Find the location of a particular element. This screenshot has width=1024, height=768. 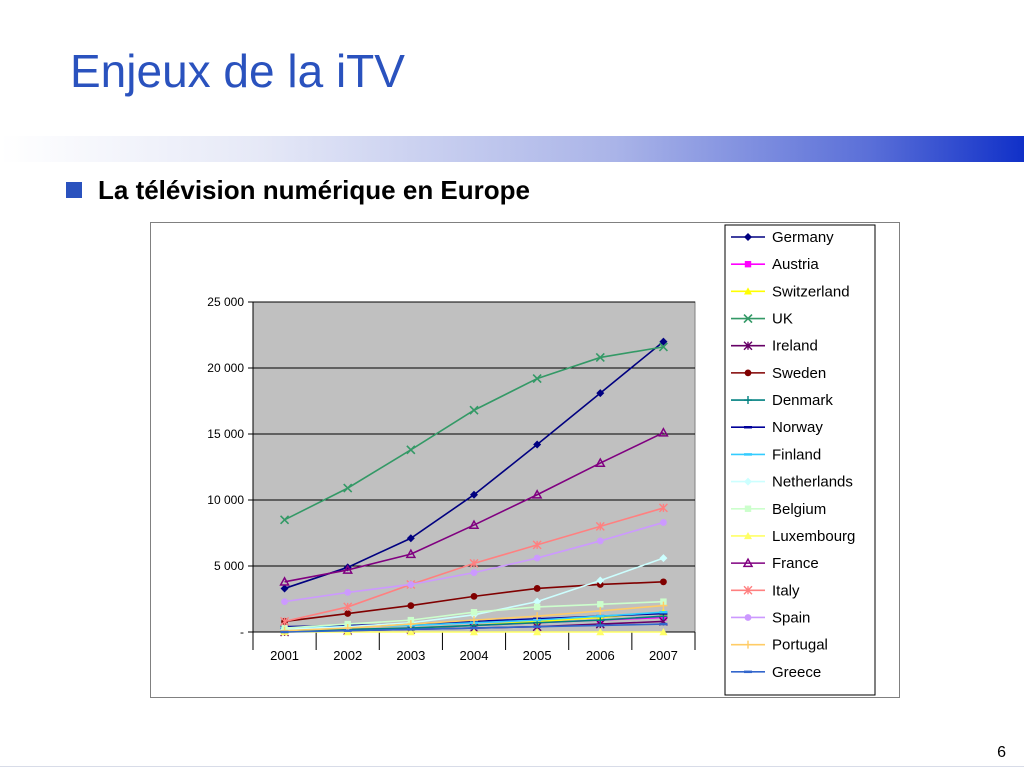

series-spain is located at coordinates (474, 562).